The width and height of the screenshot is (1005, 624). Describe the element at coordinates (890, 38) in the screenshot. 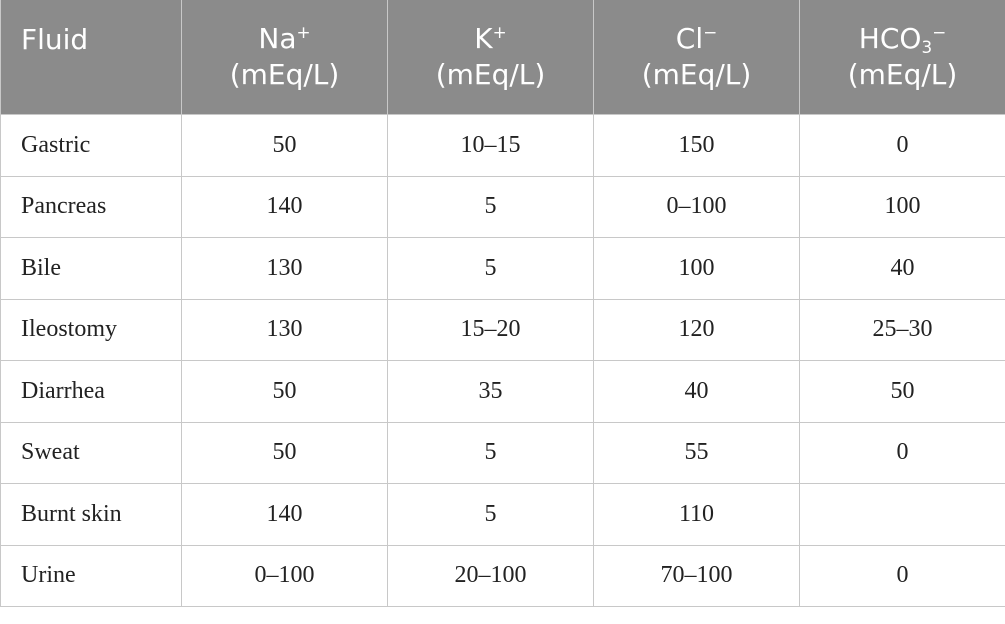

I see `header-base: HCO` at that location.